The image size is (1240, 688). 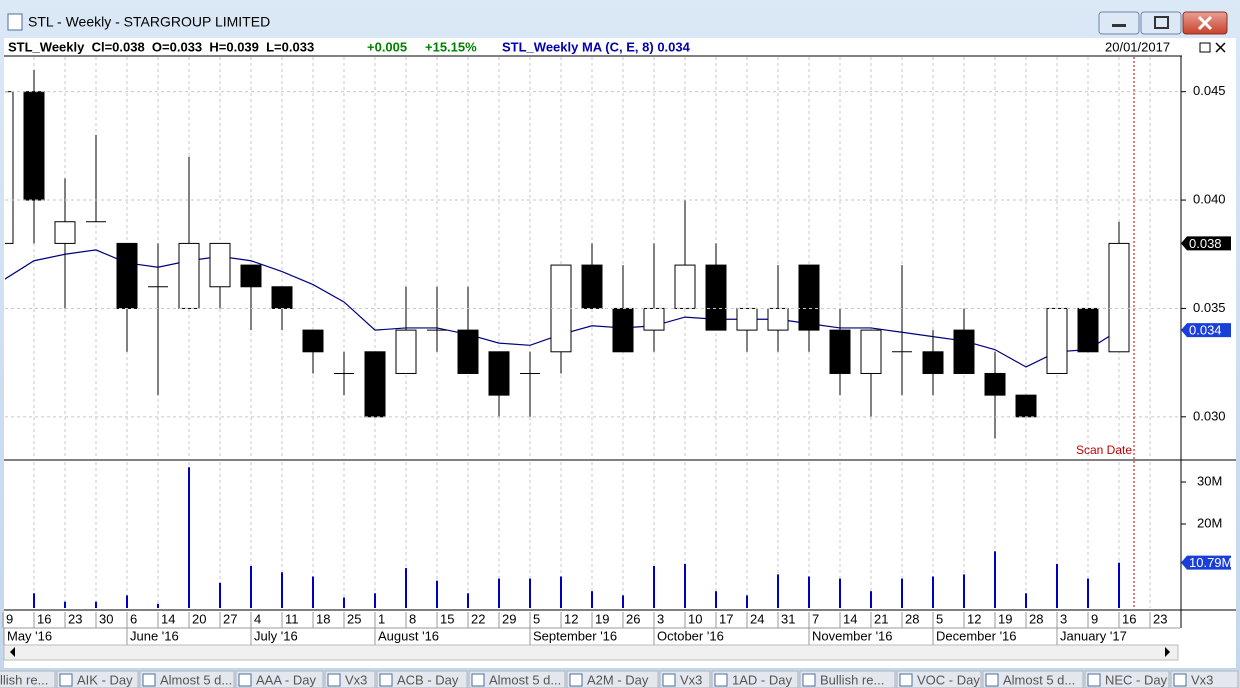 I want to click on y-tick-label: 30M, so click(x=1209, y=480).